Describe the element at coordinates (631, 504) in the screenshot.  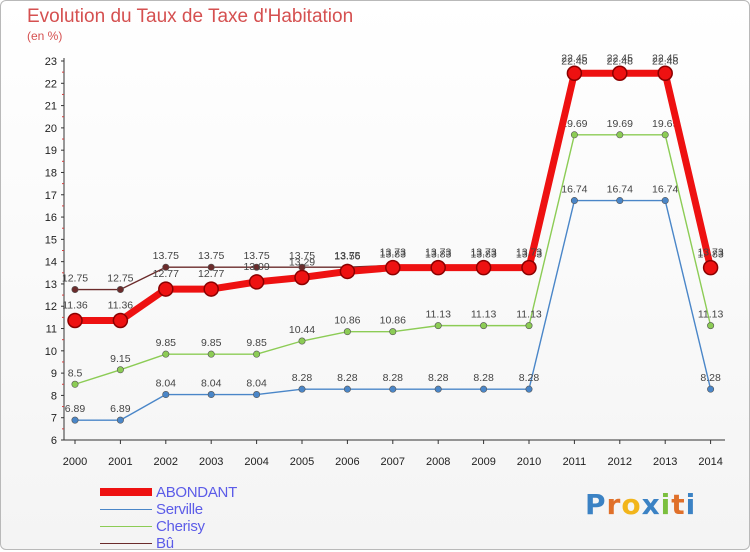
I see `logo-letter: o` at that location.